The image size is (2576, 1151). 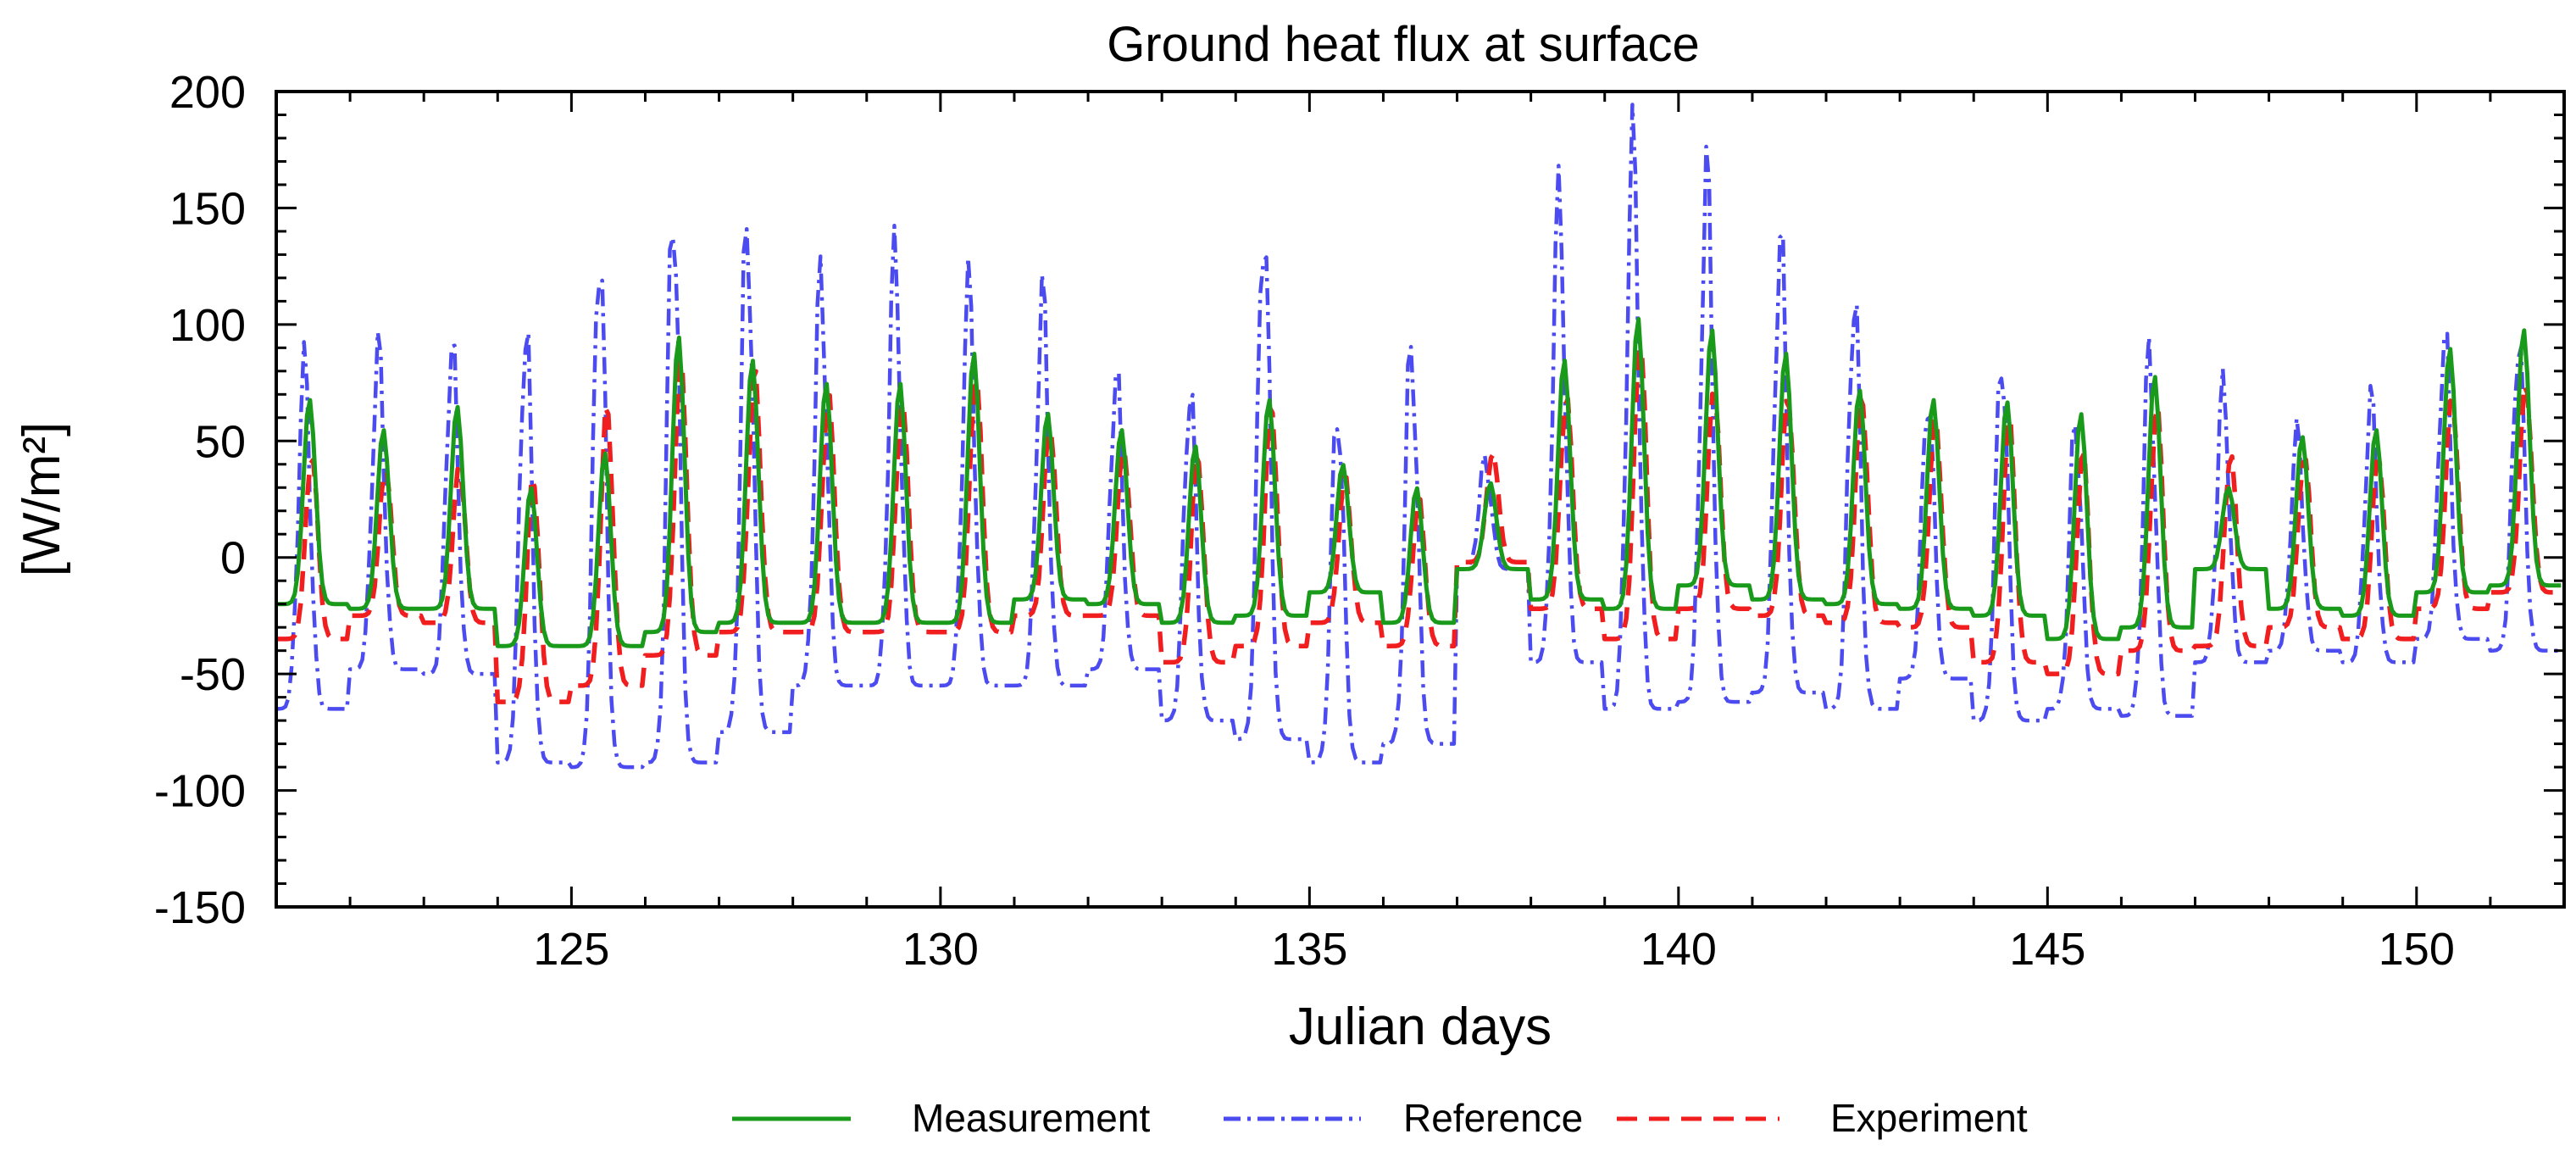 I want to click on y-tick-label: 150, so click(x=207, y=208).